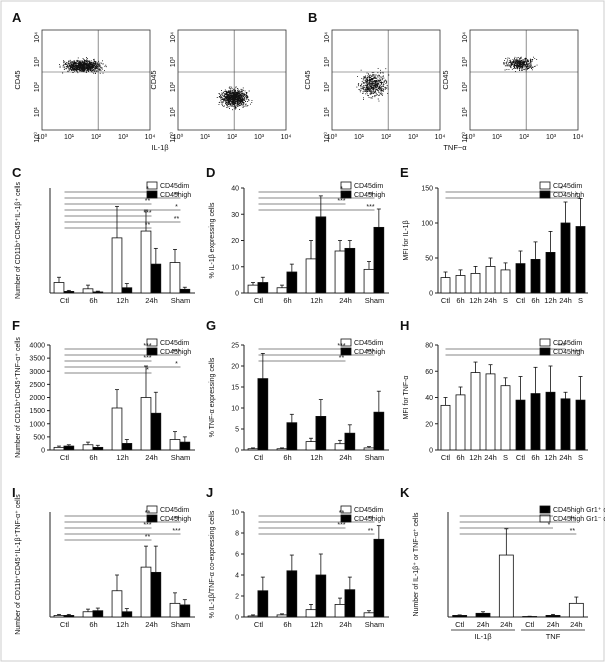 The width and height of the screenshot is (605, 662). I want to click on y-tick-label: 3500, so click(37, 359).